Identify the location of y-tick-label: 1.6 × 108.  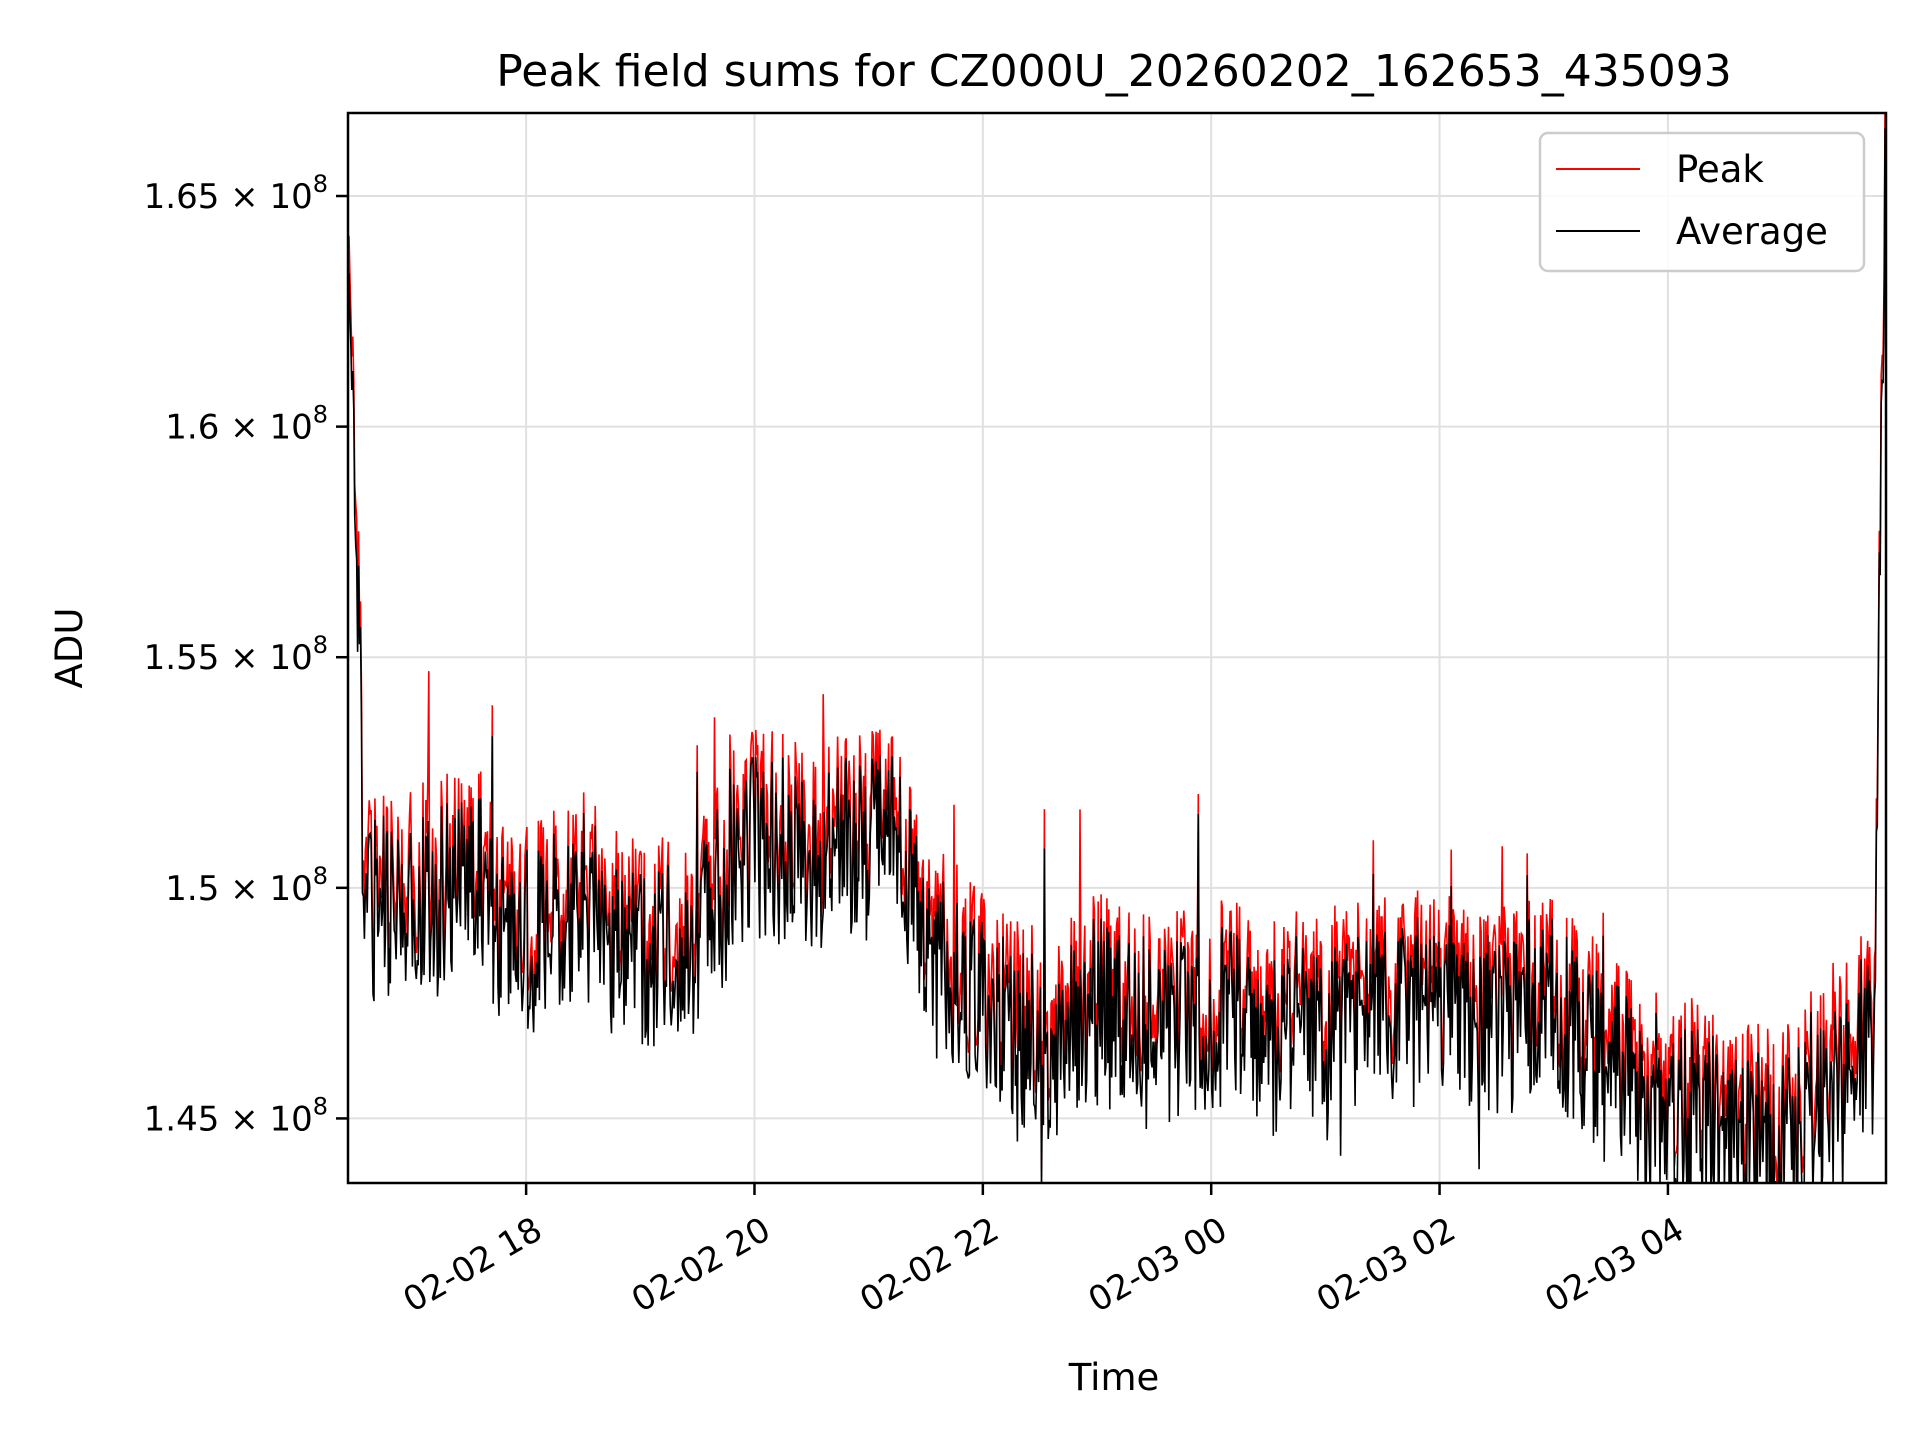
(246, 424).